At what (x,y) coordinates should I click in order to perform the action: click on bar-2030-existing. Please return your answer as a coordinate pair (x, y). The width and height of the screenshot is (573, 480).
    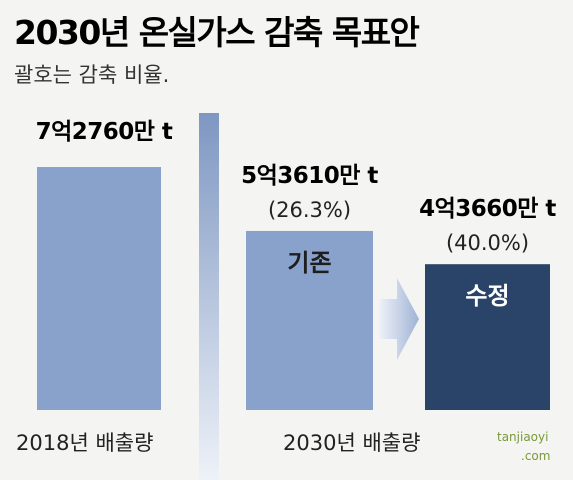
    Looking at the image, I should click on (309, 320).